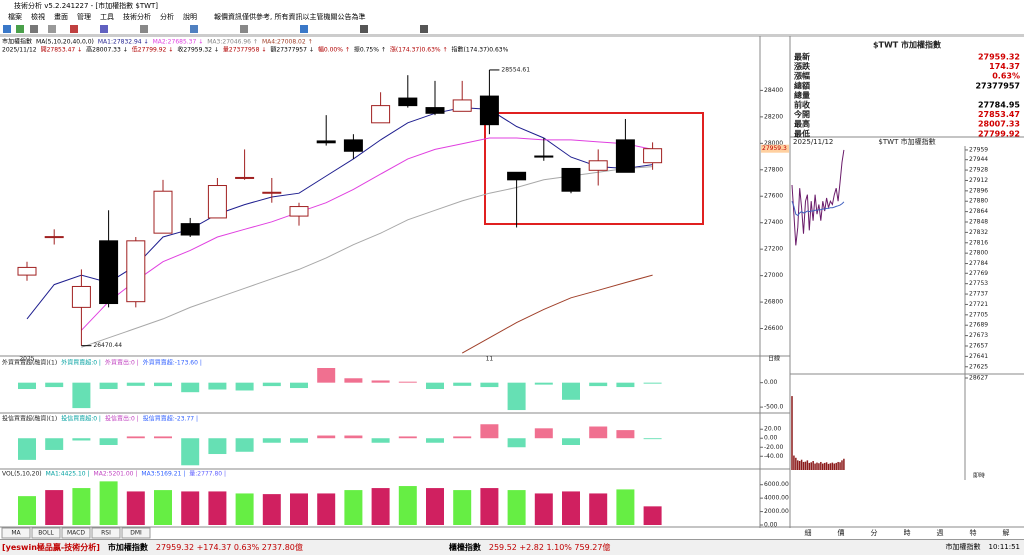 The width and height of the screenshot is (1024, 555). I want to click on y-tick-label: 27600, so click(773, 196).